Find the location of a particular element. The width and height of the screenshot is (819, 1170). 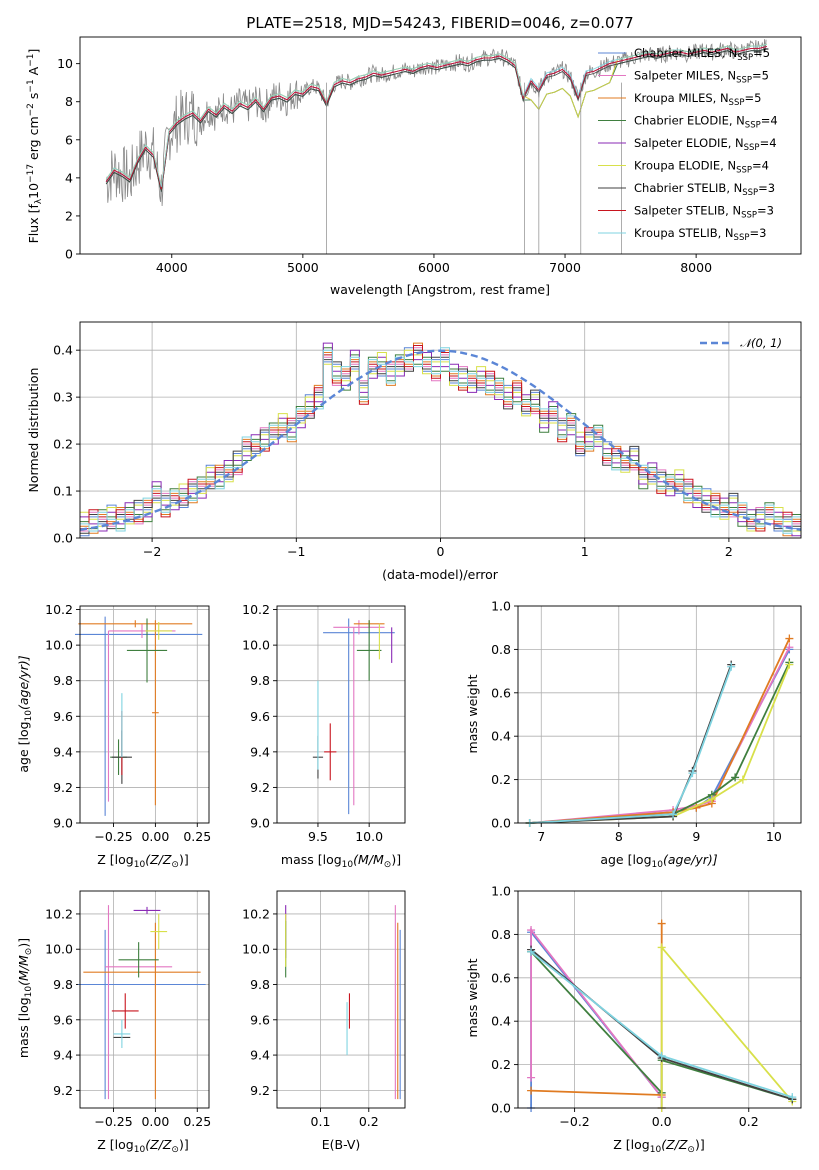

legend-entry-8: Kroupa STELIB, NSSP=3 is located at coordinates (700, 234).